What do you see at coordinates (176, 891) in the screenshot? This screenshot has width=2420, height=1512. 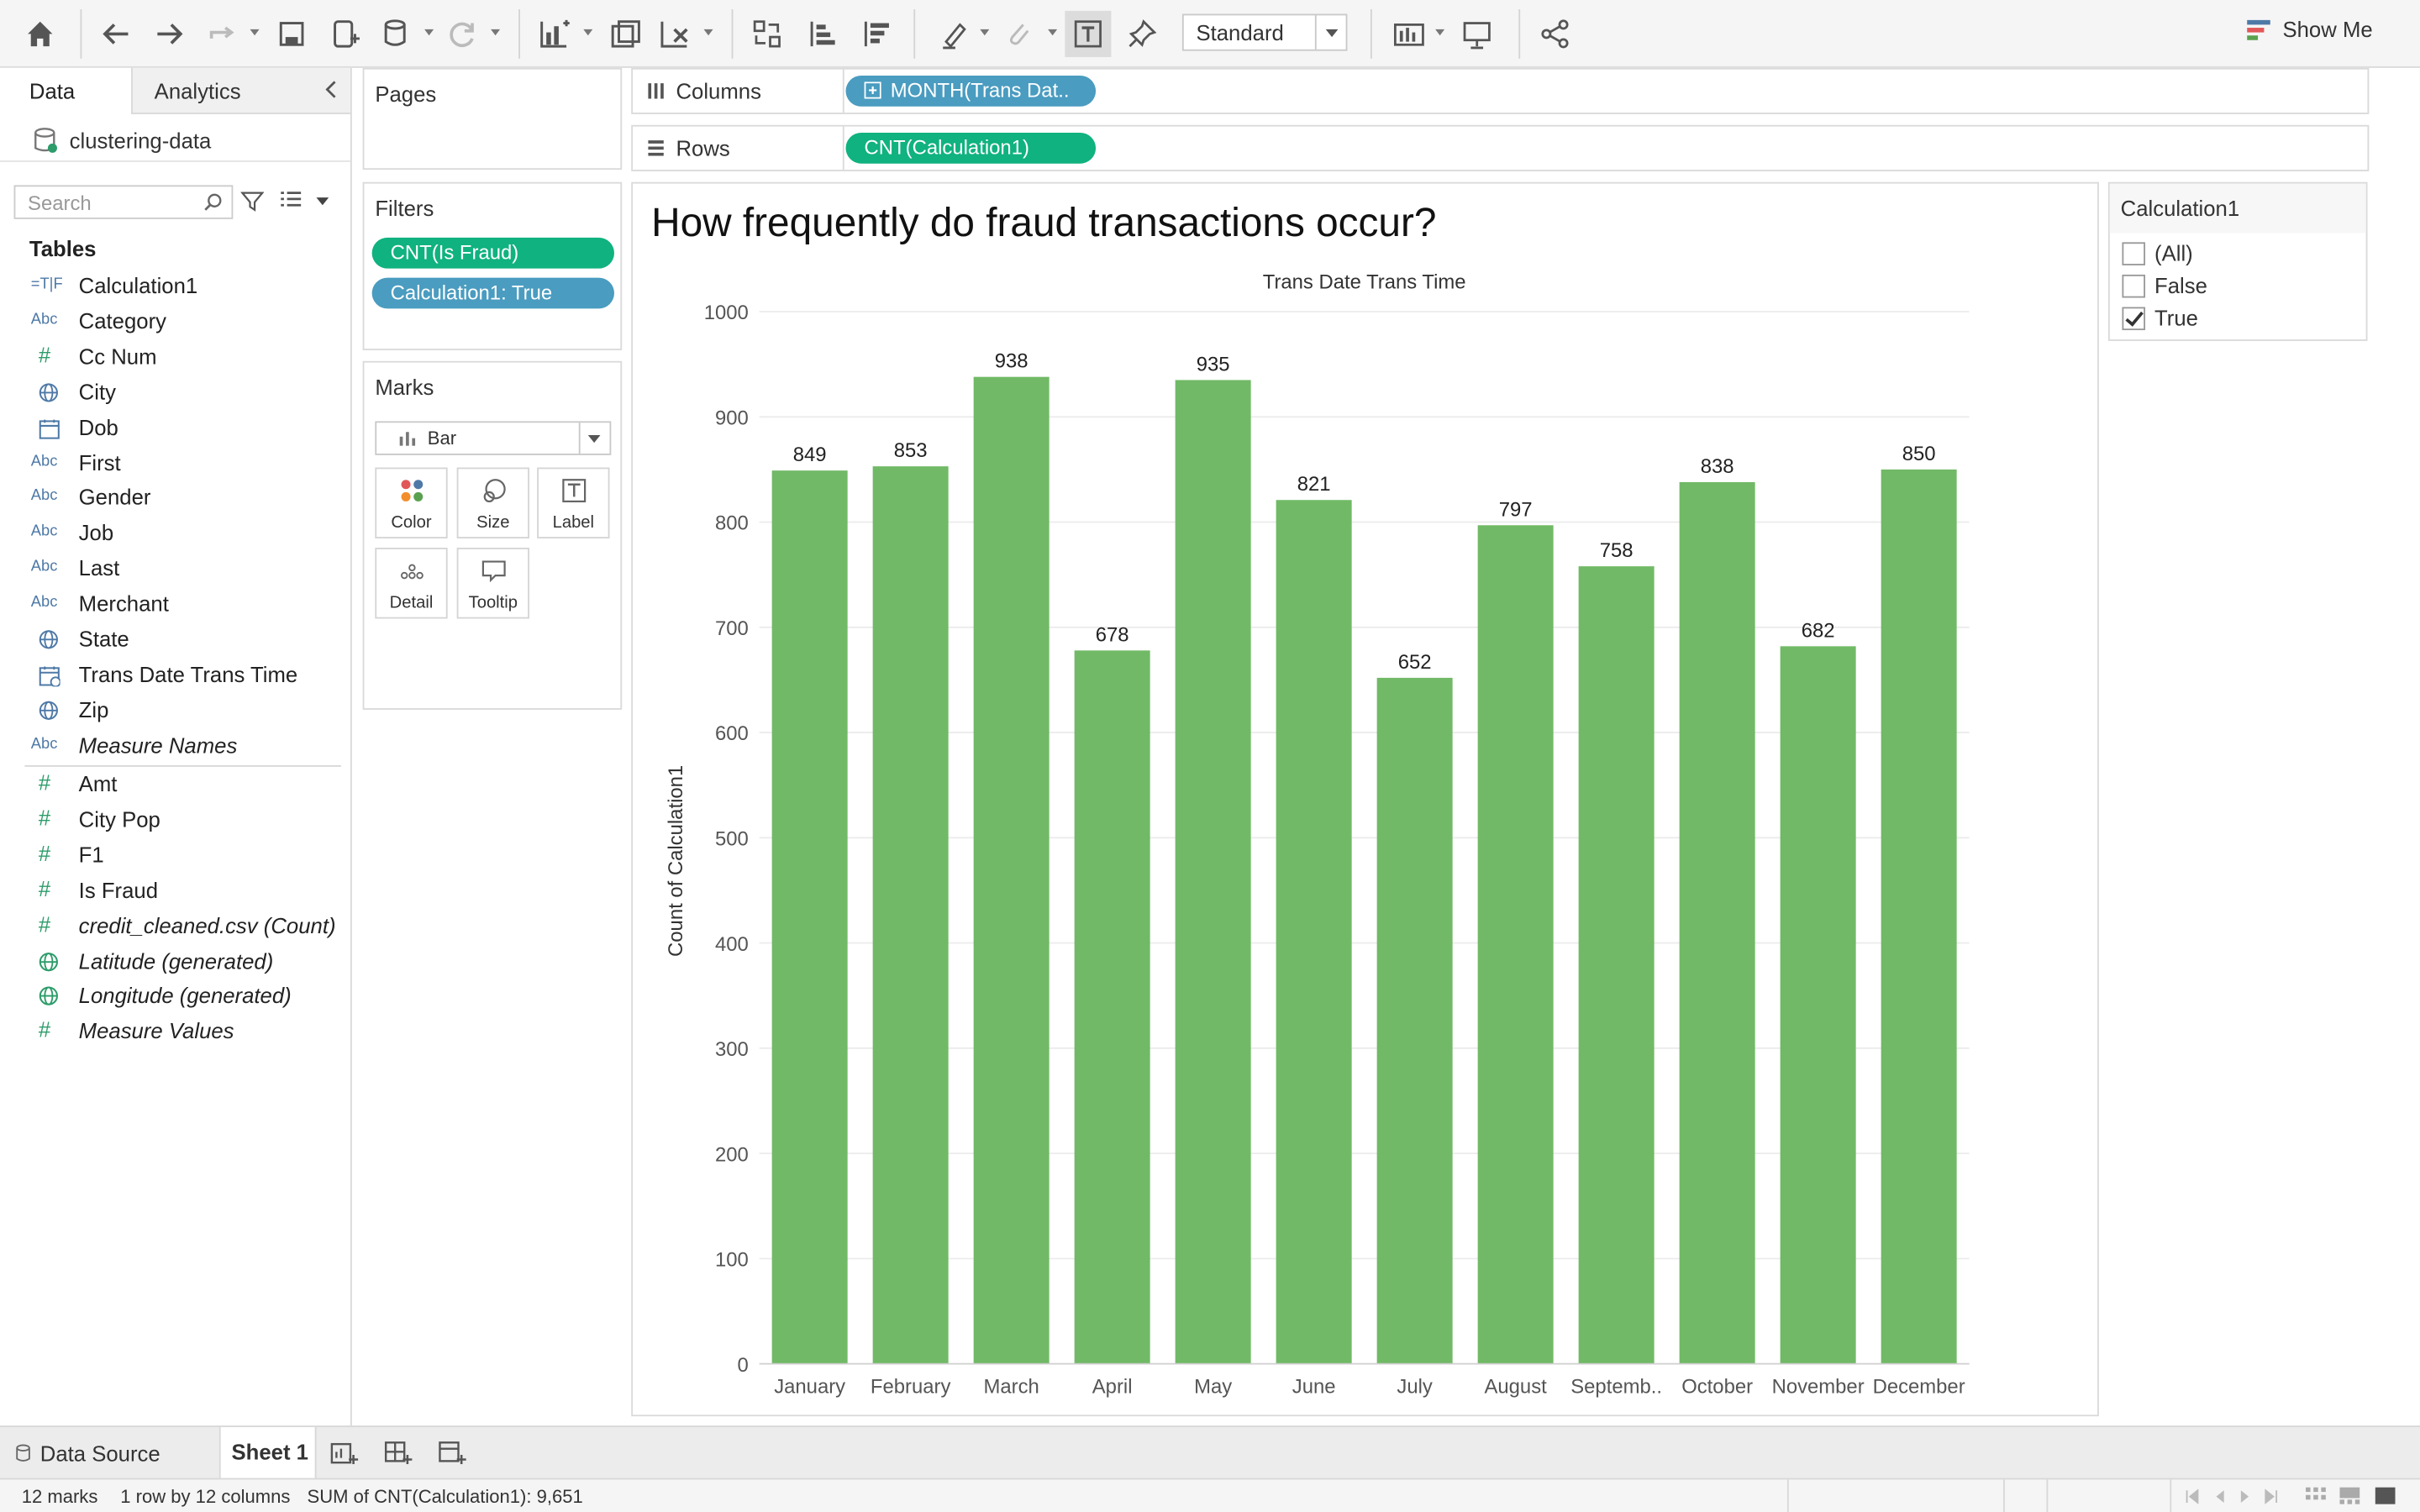 I see `field-is-fraud: # Is Fraud` at bounding box center [176, 891].